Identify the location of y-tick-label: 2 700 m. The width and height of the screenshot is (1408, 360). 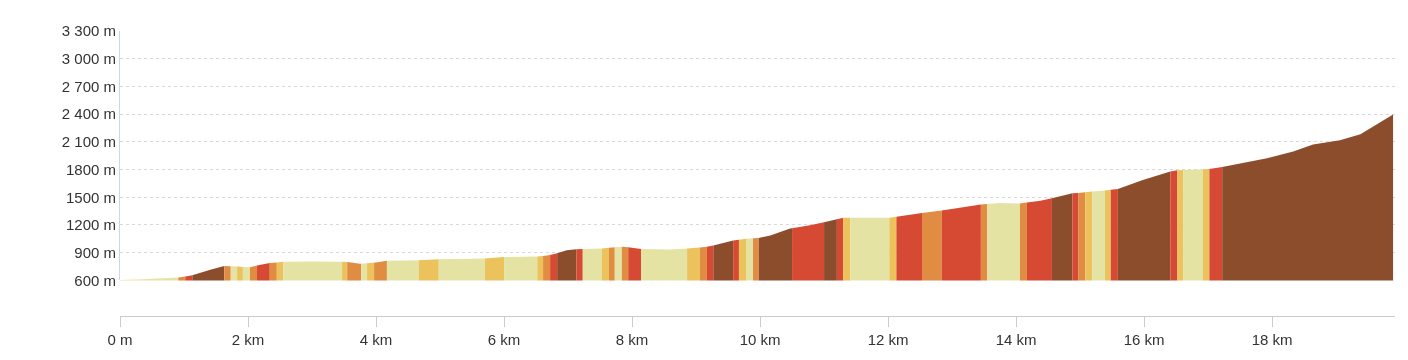
(88, 86).